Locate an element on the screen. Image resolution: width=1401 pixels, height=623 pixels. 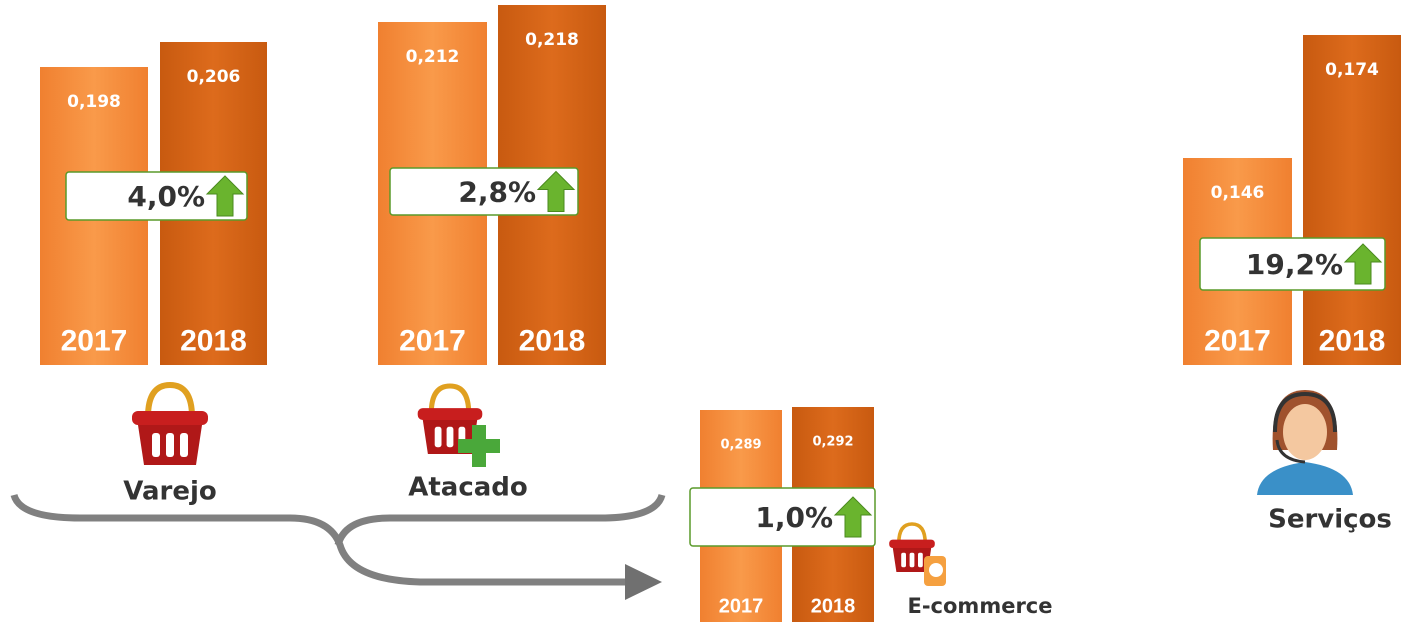
bar-value: 0,198 is located at coordinates (94, 102).